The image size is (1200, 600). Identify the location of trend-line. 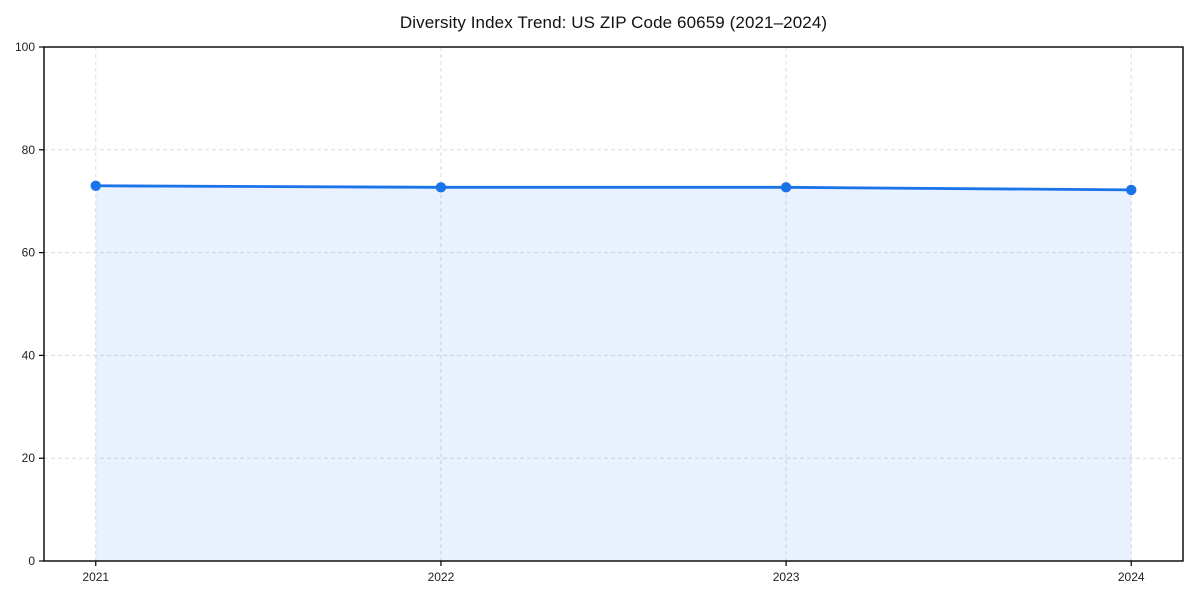
(613, 188).